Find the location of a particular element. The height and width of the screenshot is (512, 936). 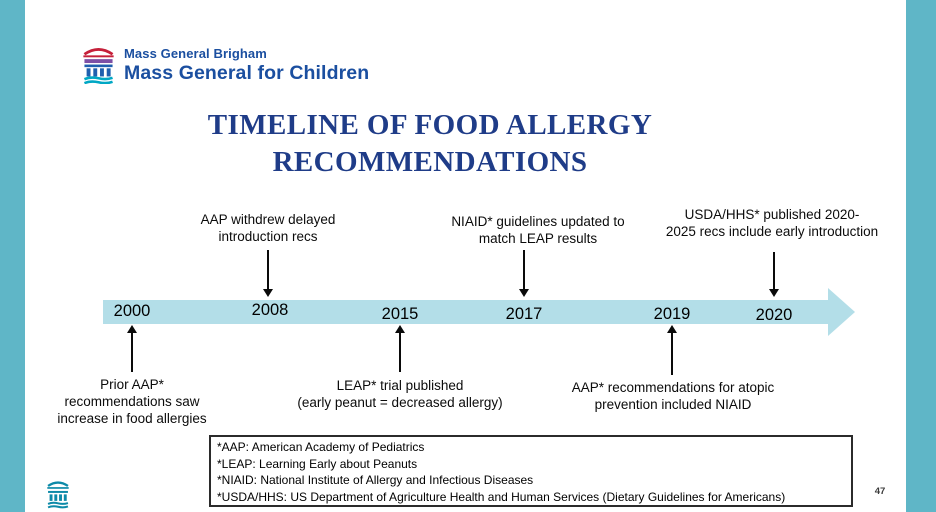

timeline-arrowhead is located at coordinates (841, 312).